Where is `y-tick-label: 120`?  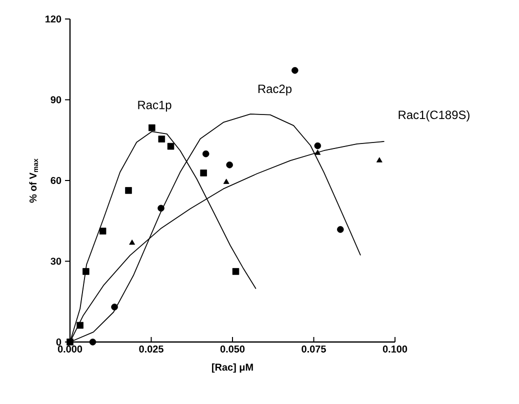
y-tick-label: 120 is located at coordinates (54, 19).